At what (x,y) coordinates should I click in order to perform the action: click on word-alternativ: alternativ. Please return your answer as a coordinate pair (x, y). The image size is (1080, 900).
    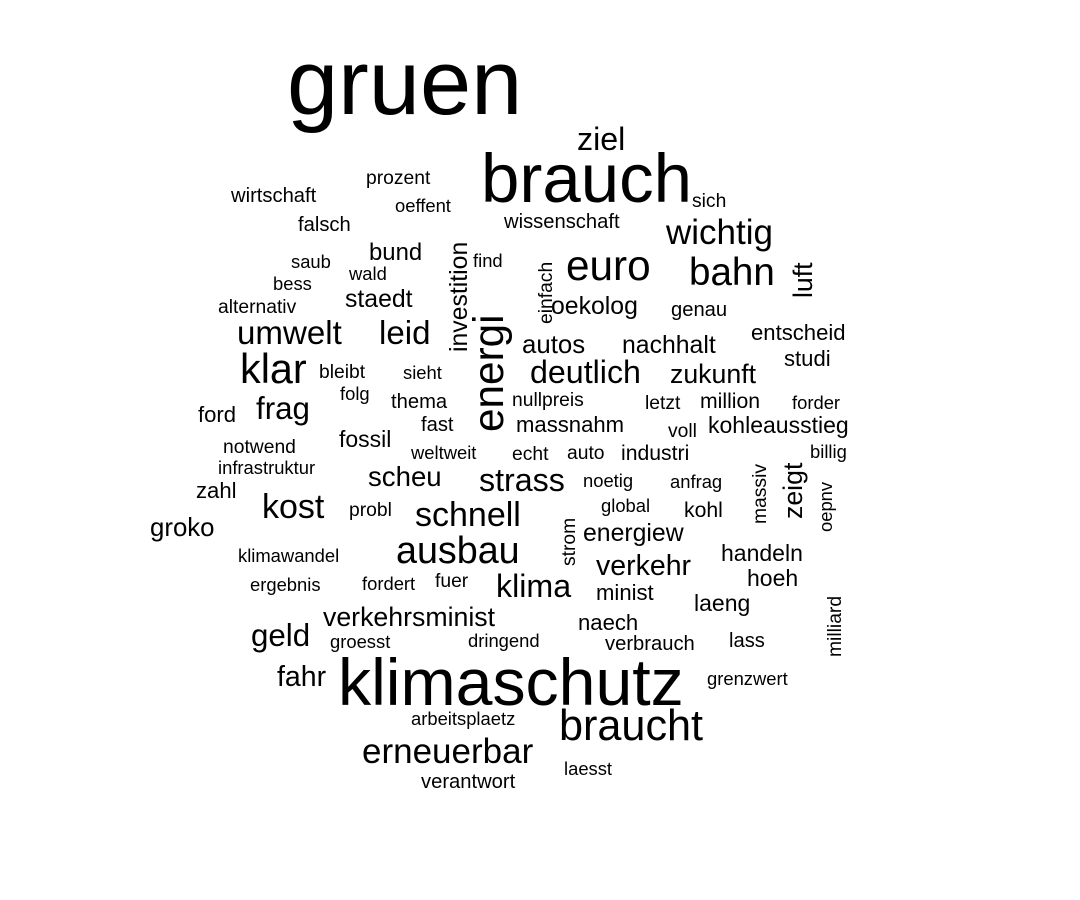
    Looking at the image, I should click on (257, 307).